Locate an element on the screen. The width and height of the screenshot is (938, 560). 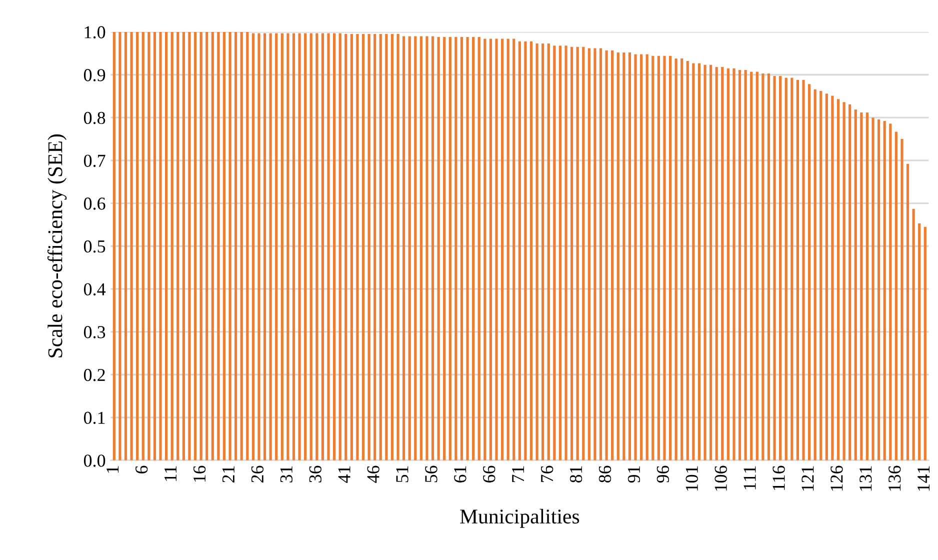
x-tick-label: 96 is located at coordinates (662, 474).